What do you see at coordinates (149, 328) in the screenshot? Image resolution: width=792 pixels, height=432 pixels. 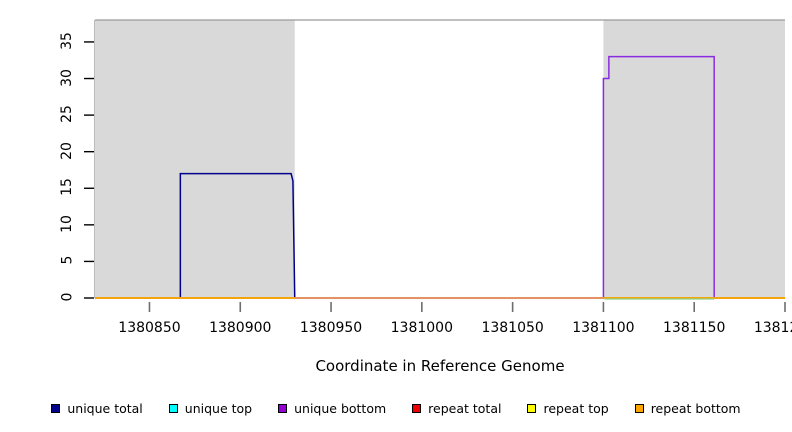 I see `x-tick-label-0: 1380850` at bounding box center [149, 328].